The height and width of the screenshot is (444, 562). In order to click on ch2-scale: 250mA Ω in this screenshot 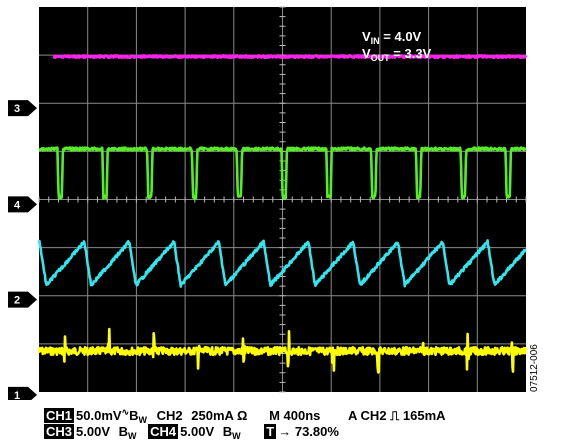, I will do `click(219, 415)`.